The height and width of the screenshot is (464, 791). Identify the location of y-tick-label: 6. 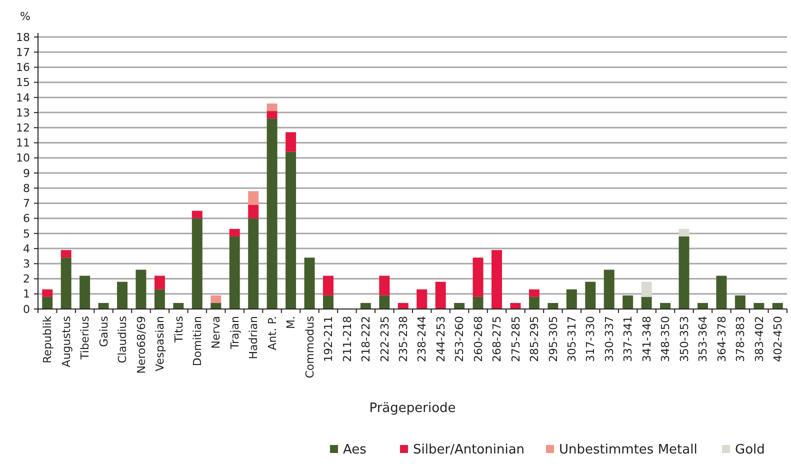
(26, 219).